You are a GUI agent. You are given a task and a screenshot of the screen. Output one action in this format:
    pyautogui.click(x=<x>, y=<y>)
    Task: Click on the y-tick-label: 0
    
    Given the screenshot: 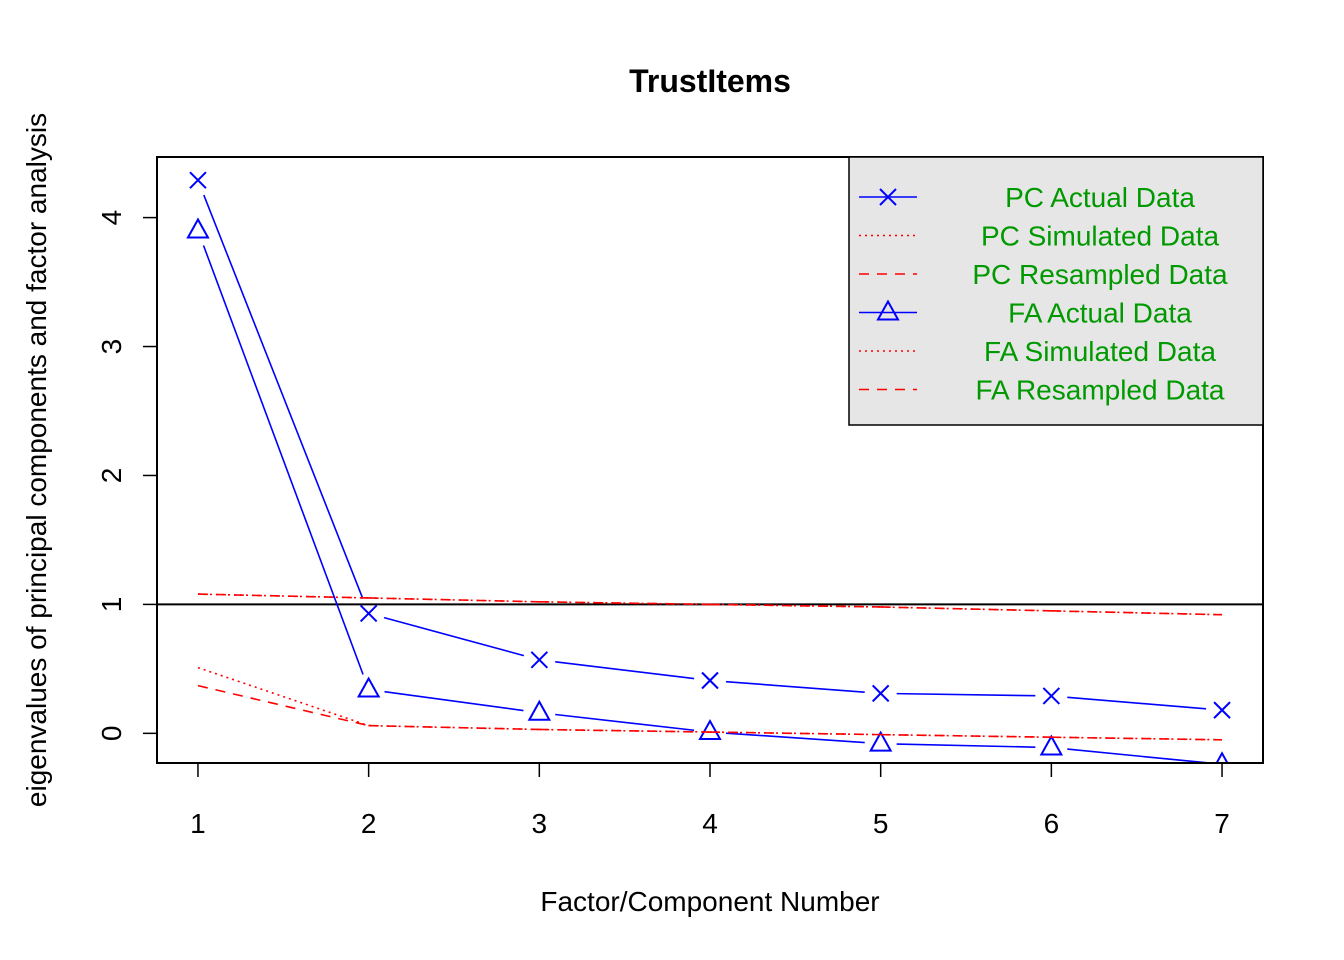 What is the action you would take?
    pyautogui.click(x=111, y=734)
    